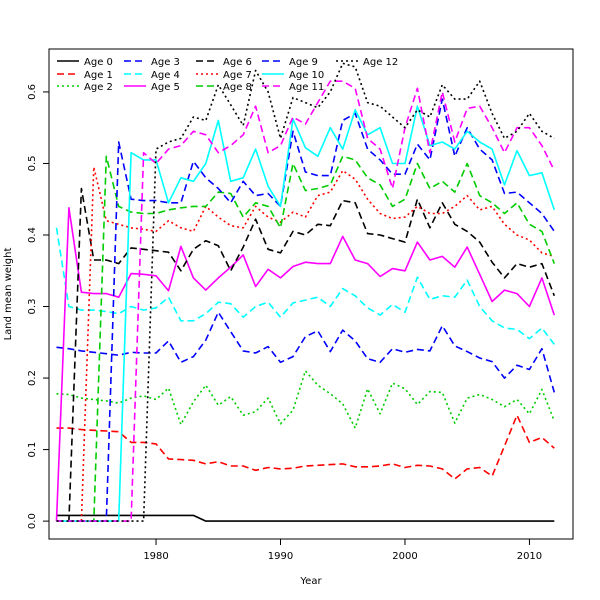 The height and width of the screenshot is (600, 600). I want to click on legend-label: Age 12, so click(380, 62).